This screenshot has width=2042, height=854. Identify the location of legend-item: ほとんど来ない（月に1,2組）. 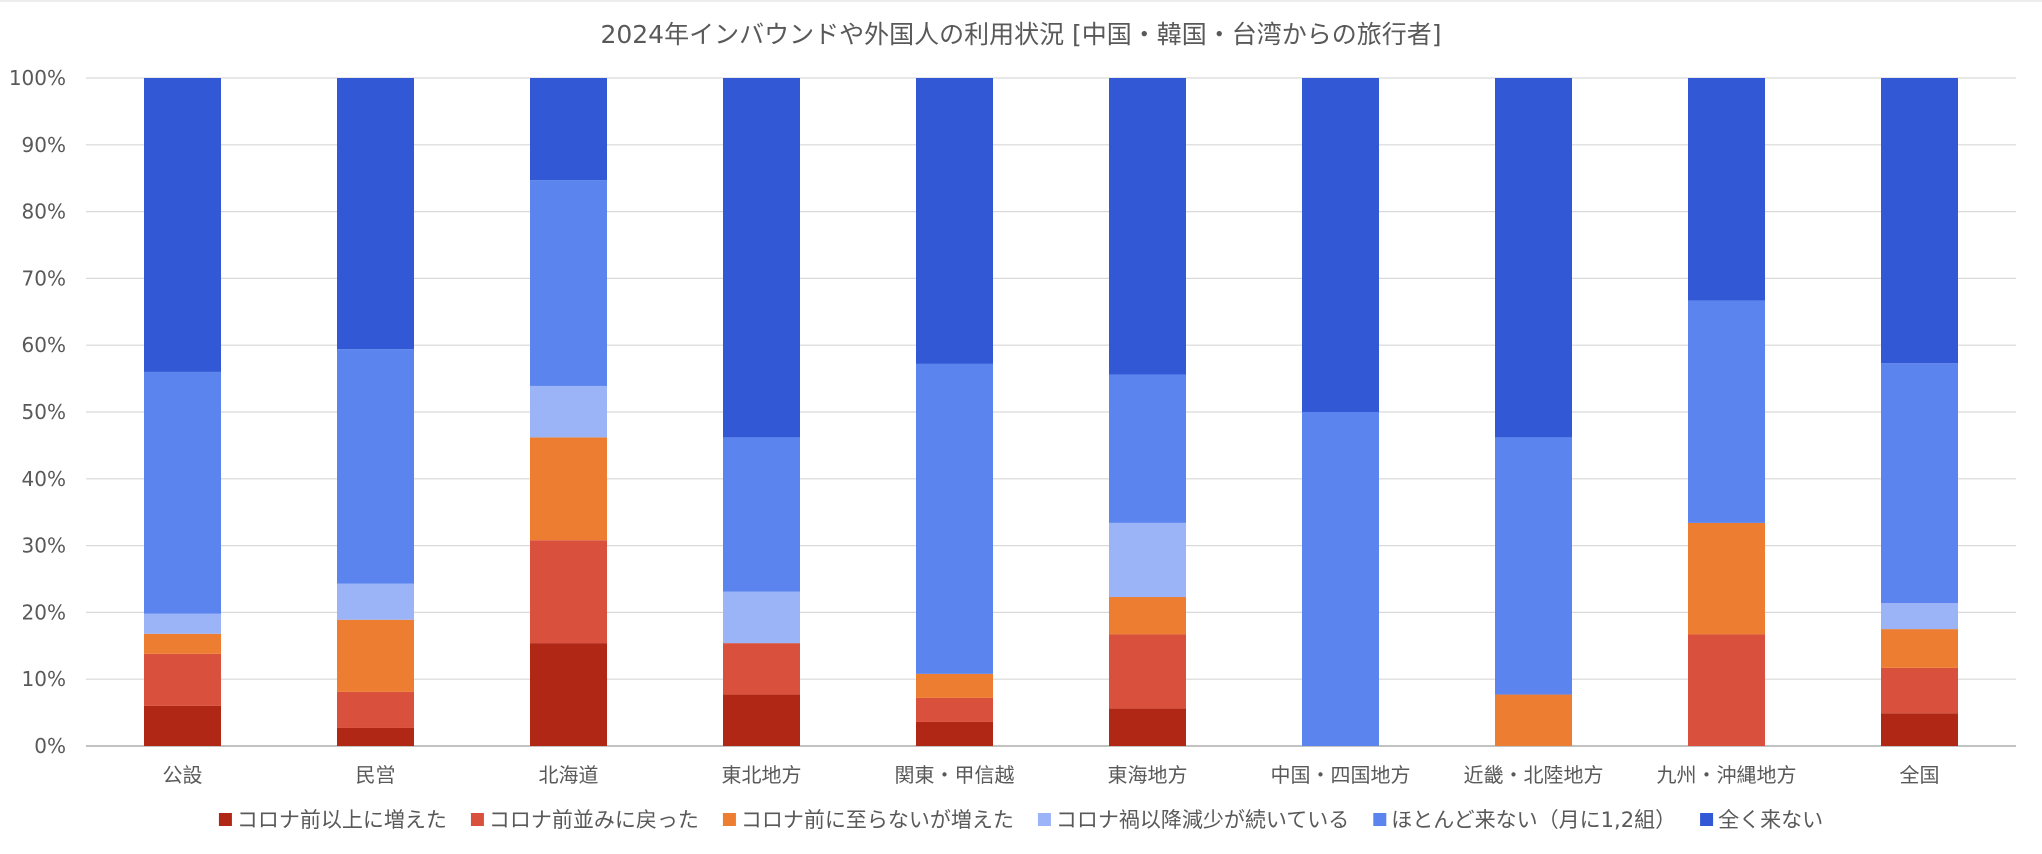
(1524, 820).